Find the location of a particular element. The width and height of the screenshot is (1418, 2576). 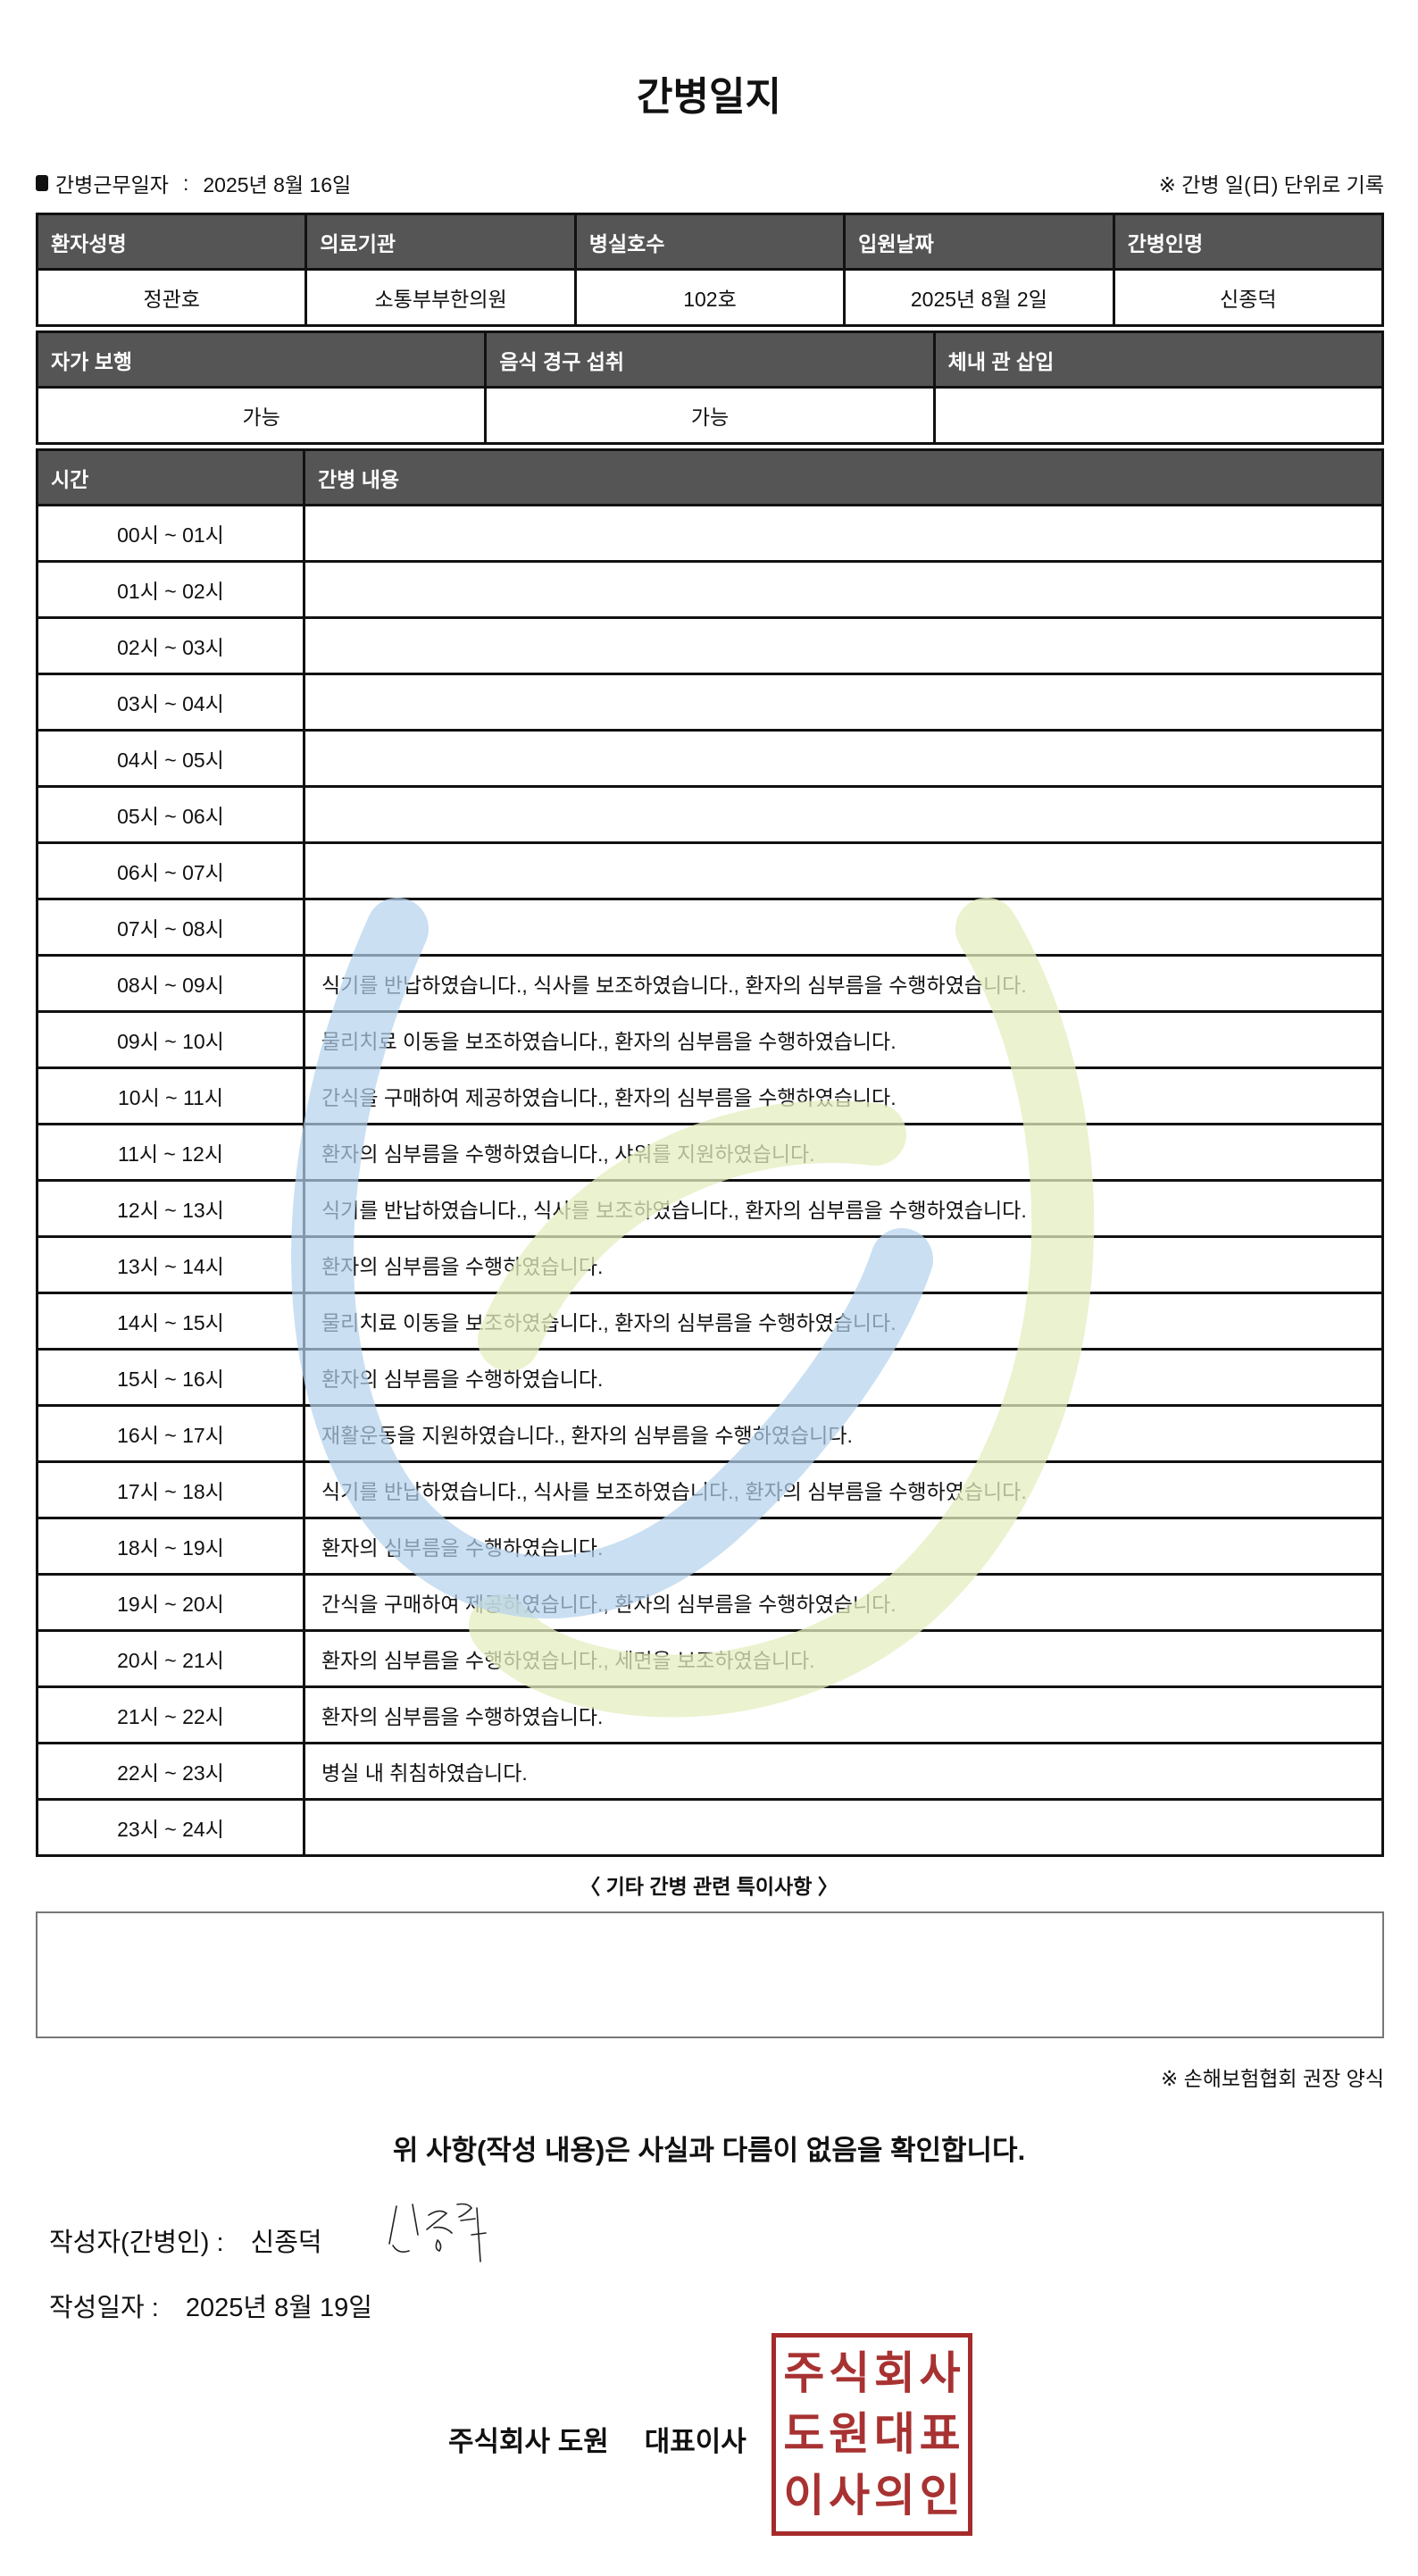

page-title: 간병일지 is located at coordinates (709, 97).